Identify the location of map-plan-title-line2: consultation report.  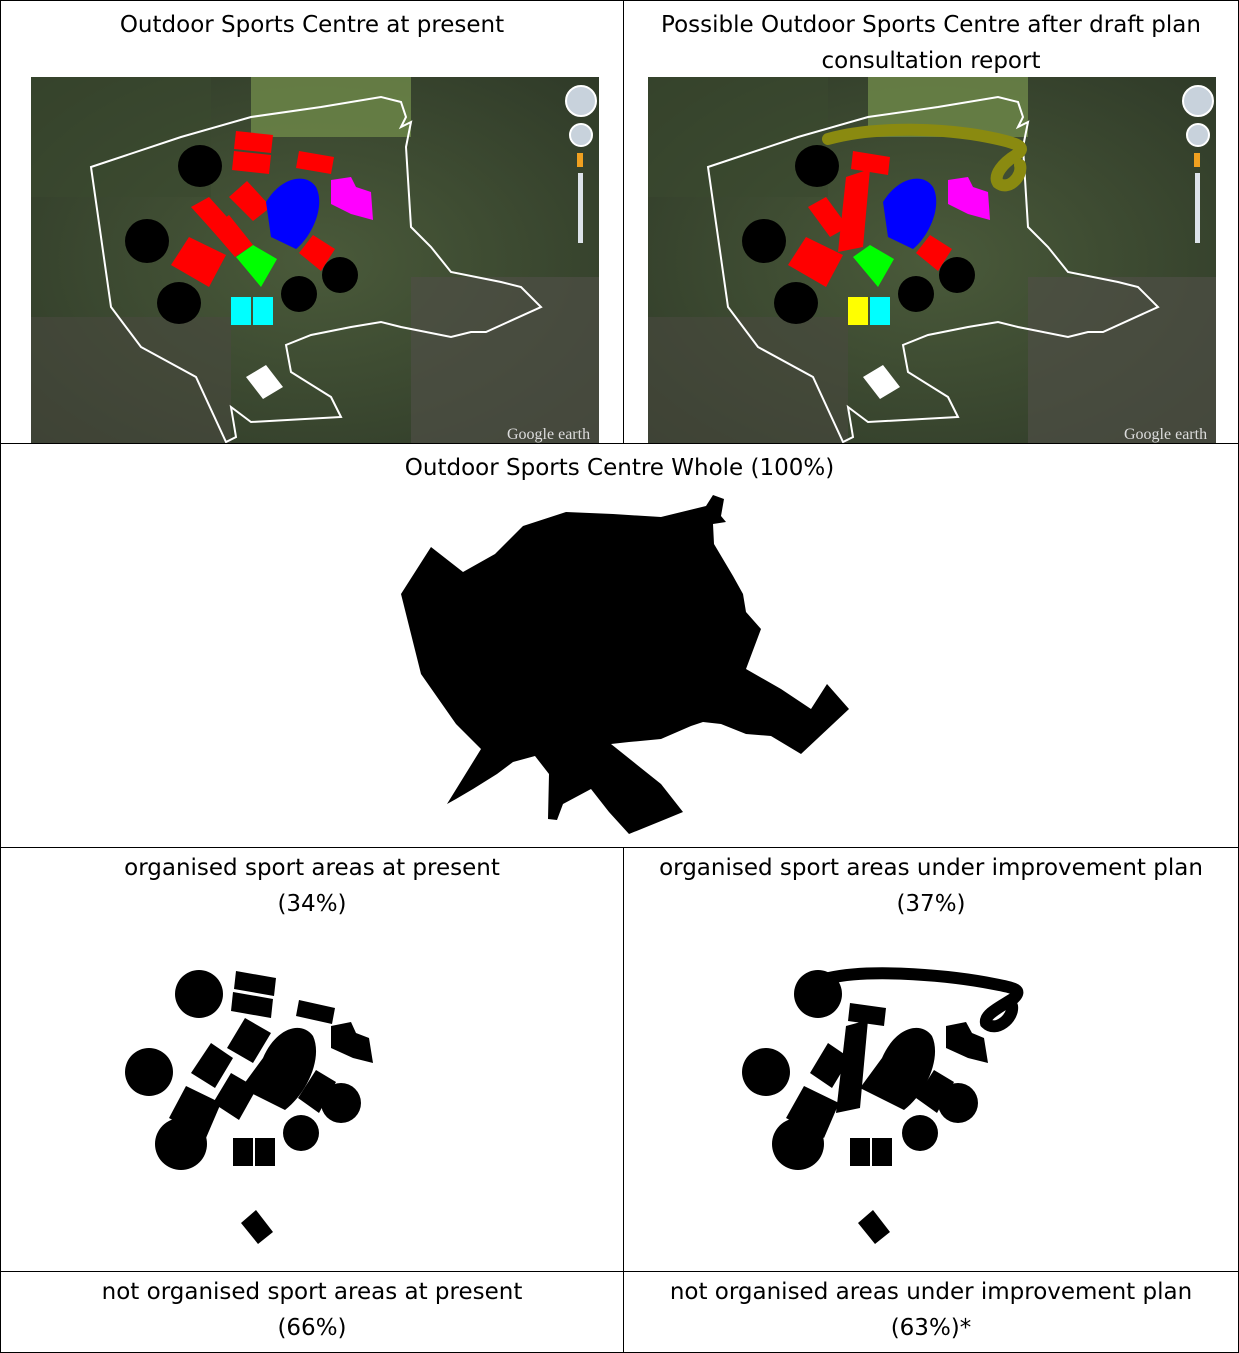
(931, 61).